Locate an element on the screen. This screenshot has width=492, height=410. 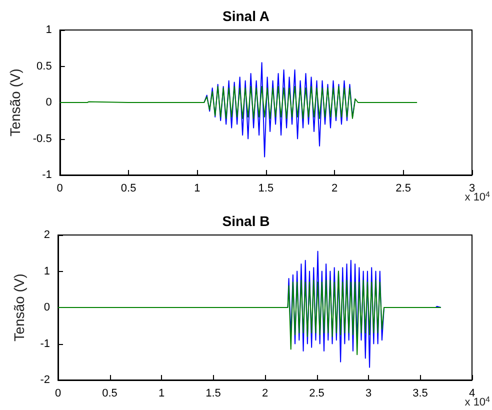
x-tick-label: 3.5 is located at coordinates (420, 394).